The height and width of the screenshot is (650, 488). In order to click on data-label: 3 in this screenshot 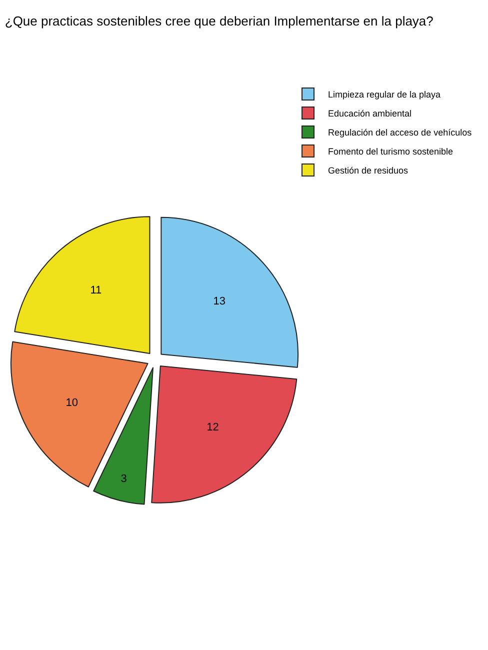, I will do `click(123, 478)`.